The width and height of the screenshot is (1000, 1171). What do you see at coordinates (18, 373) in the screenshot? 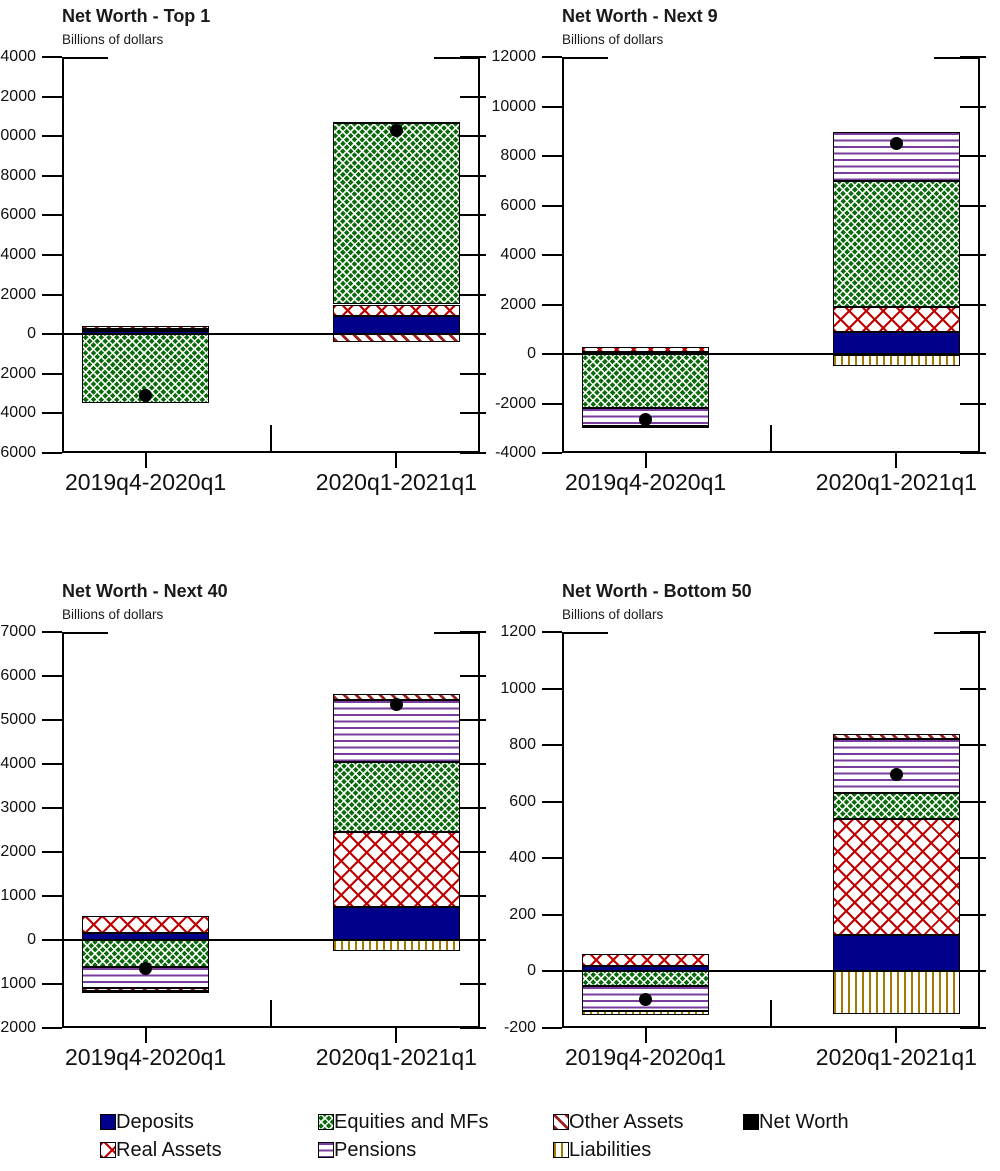
I see `y-axis-label: -2000` at bounding box center [18, 373].